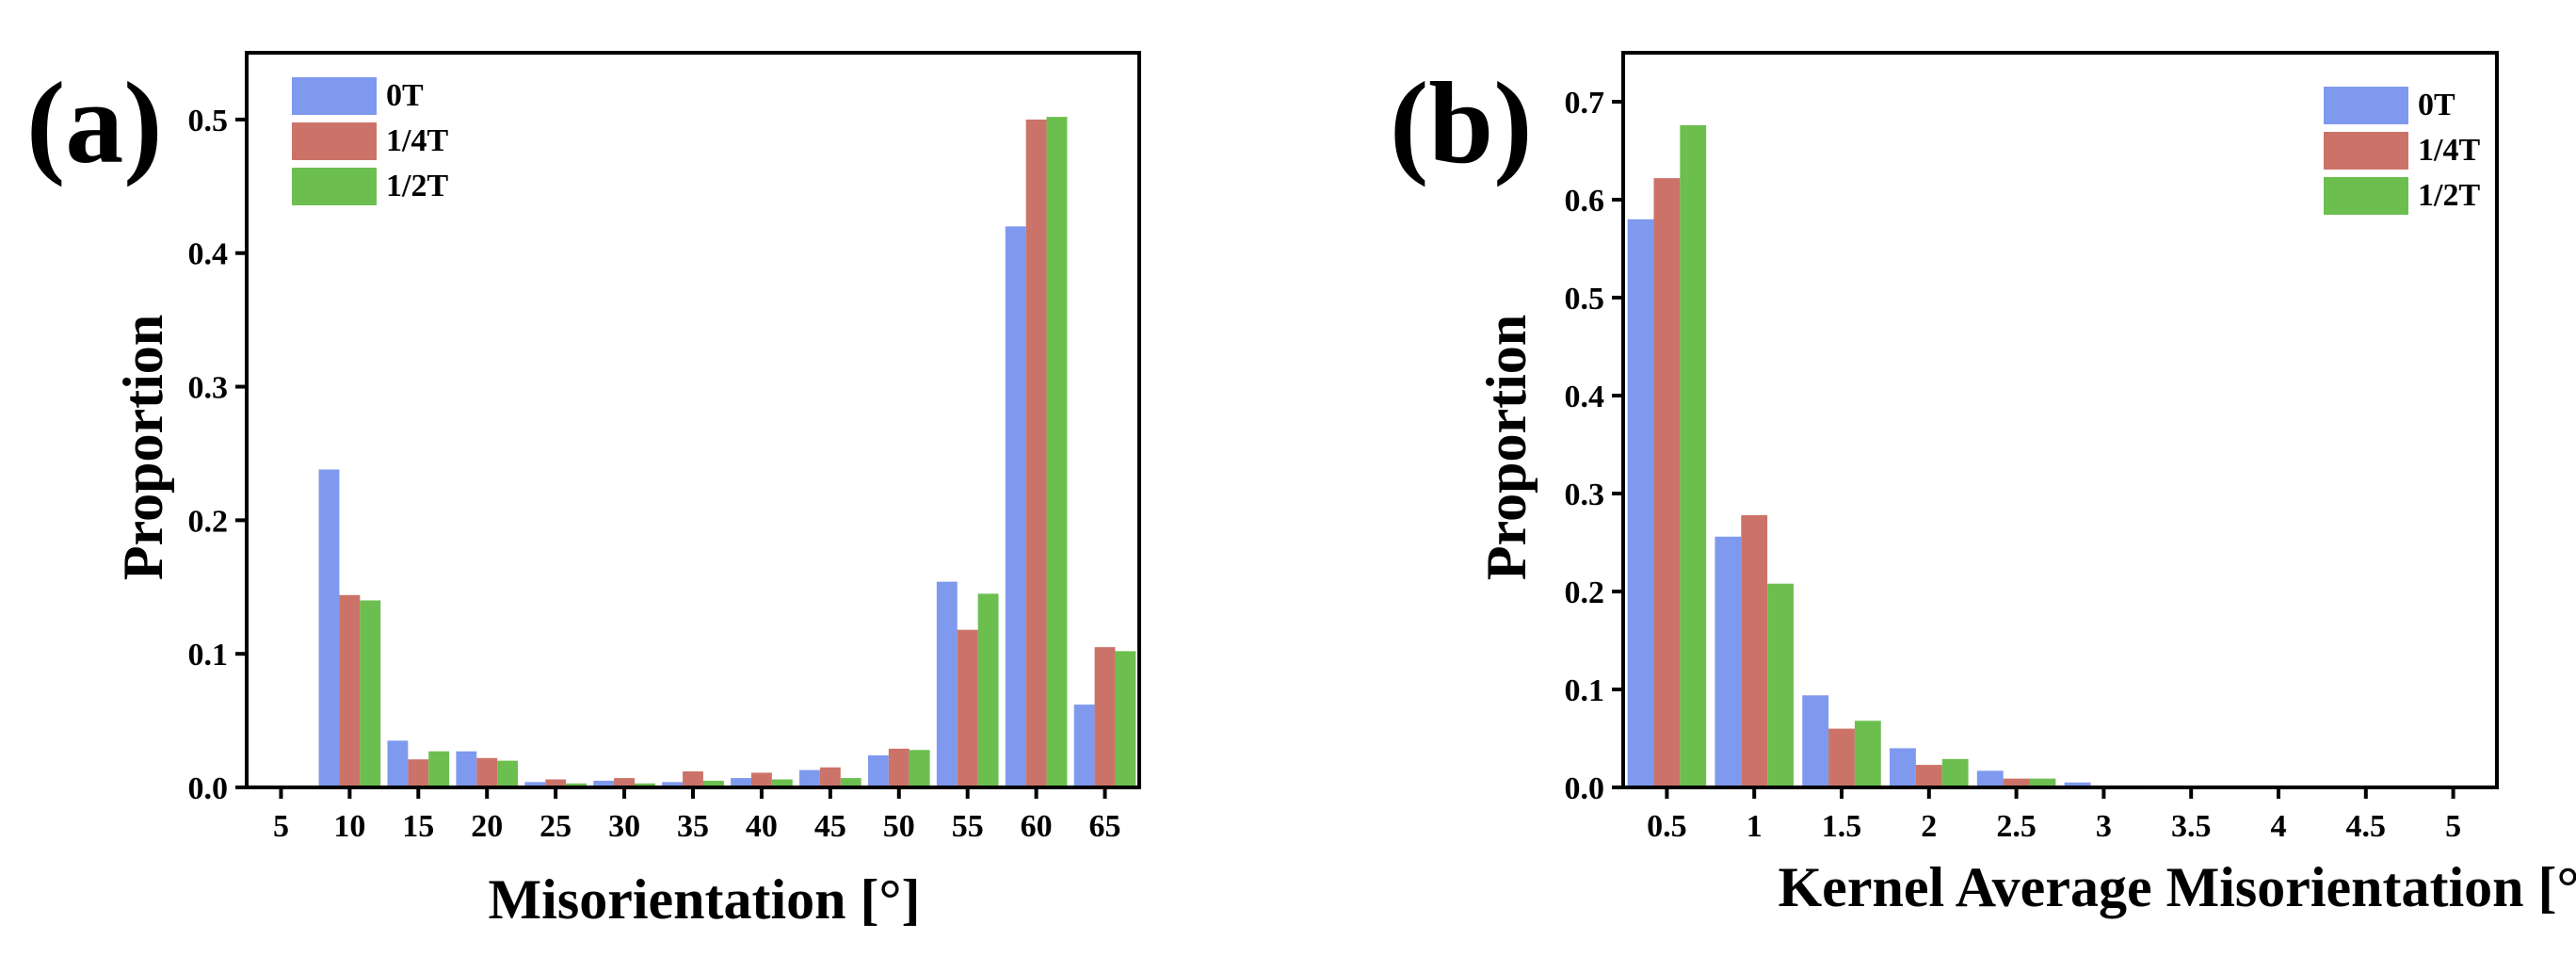  Describe the element at coordinates (94, 122) in the screenshot. I see `panel-label-a: (a)` at that location.